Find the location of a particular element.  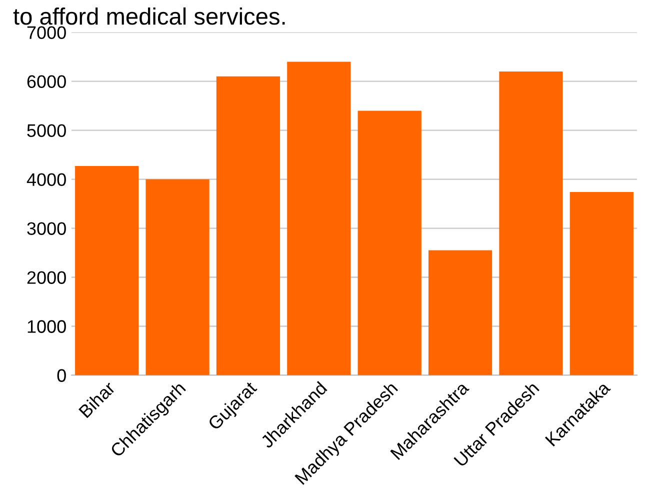

y-tick-label: 5000 is located at coordinates (46, 131).